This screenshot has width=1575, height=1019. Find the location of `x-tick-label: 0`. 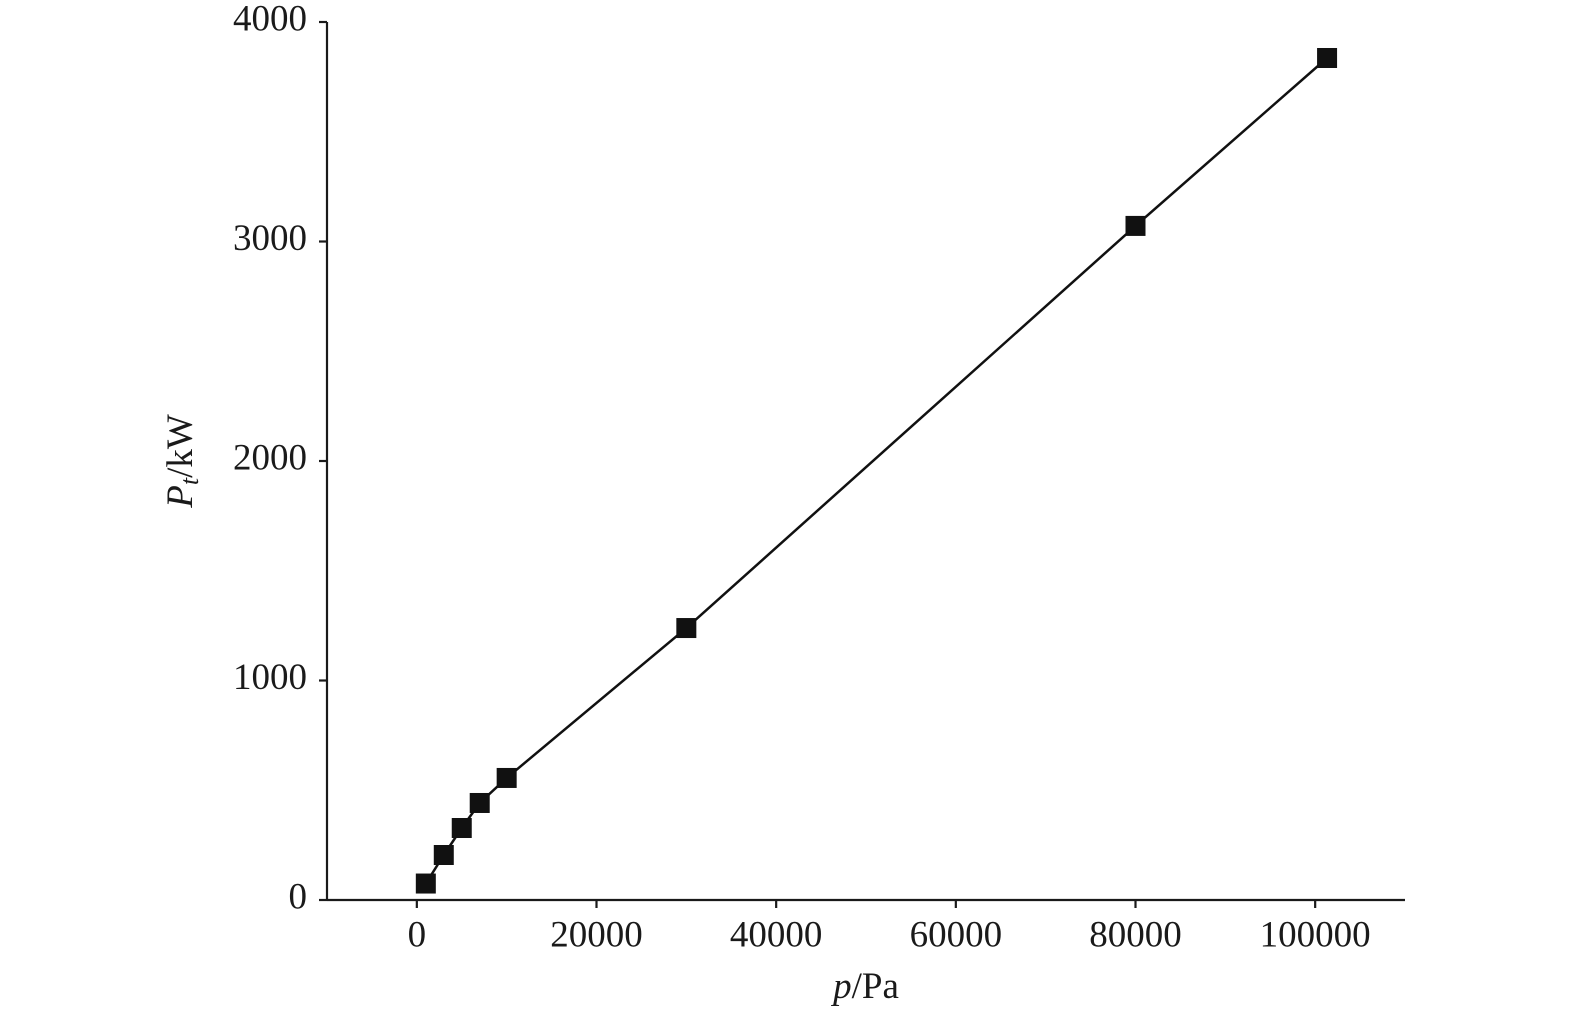

x-tick-label: 0 is located at coordinates (417, 934).